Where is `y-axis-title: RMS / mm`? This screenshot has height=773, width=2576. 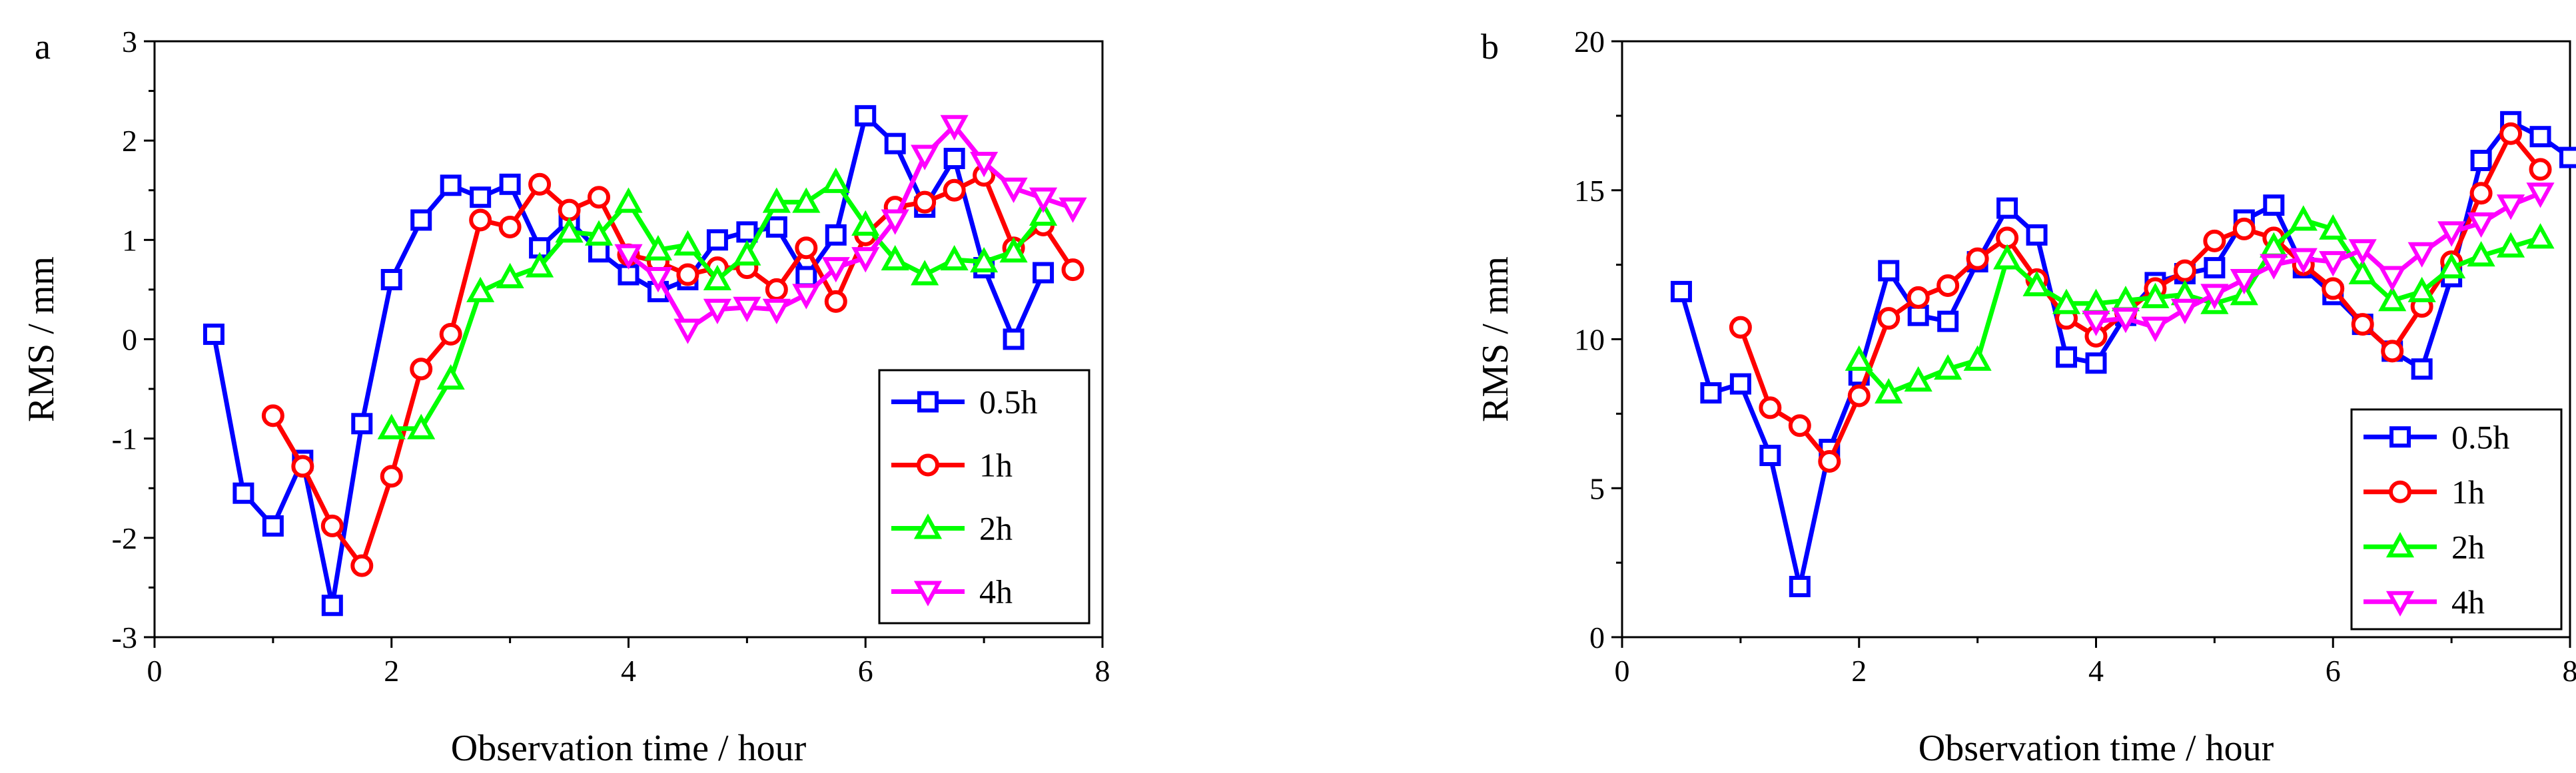
y-axis-title: RMS / mm is located at coordinates (41, 339).